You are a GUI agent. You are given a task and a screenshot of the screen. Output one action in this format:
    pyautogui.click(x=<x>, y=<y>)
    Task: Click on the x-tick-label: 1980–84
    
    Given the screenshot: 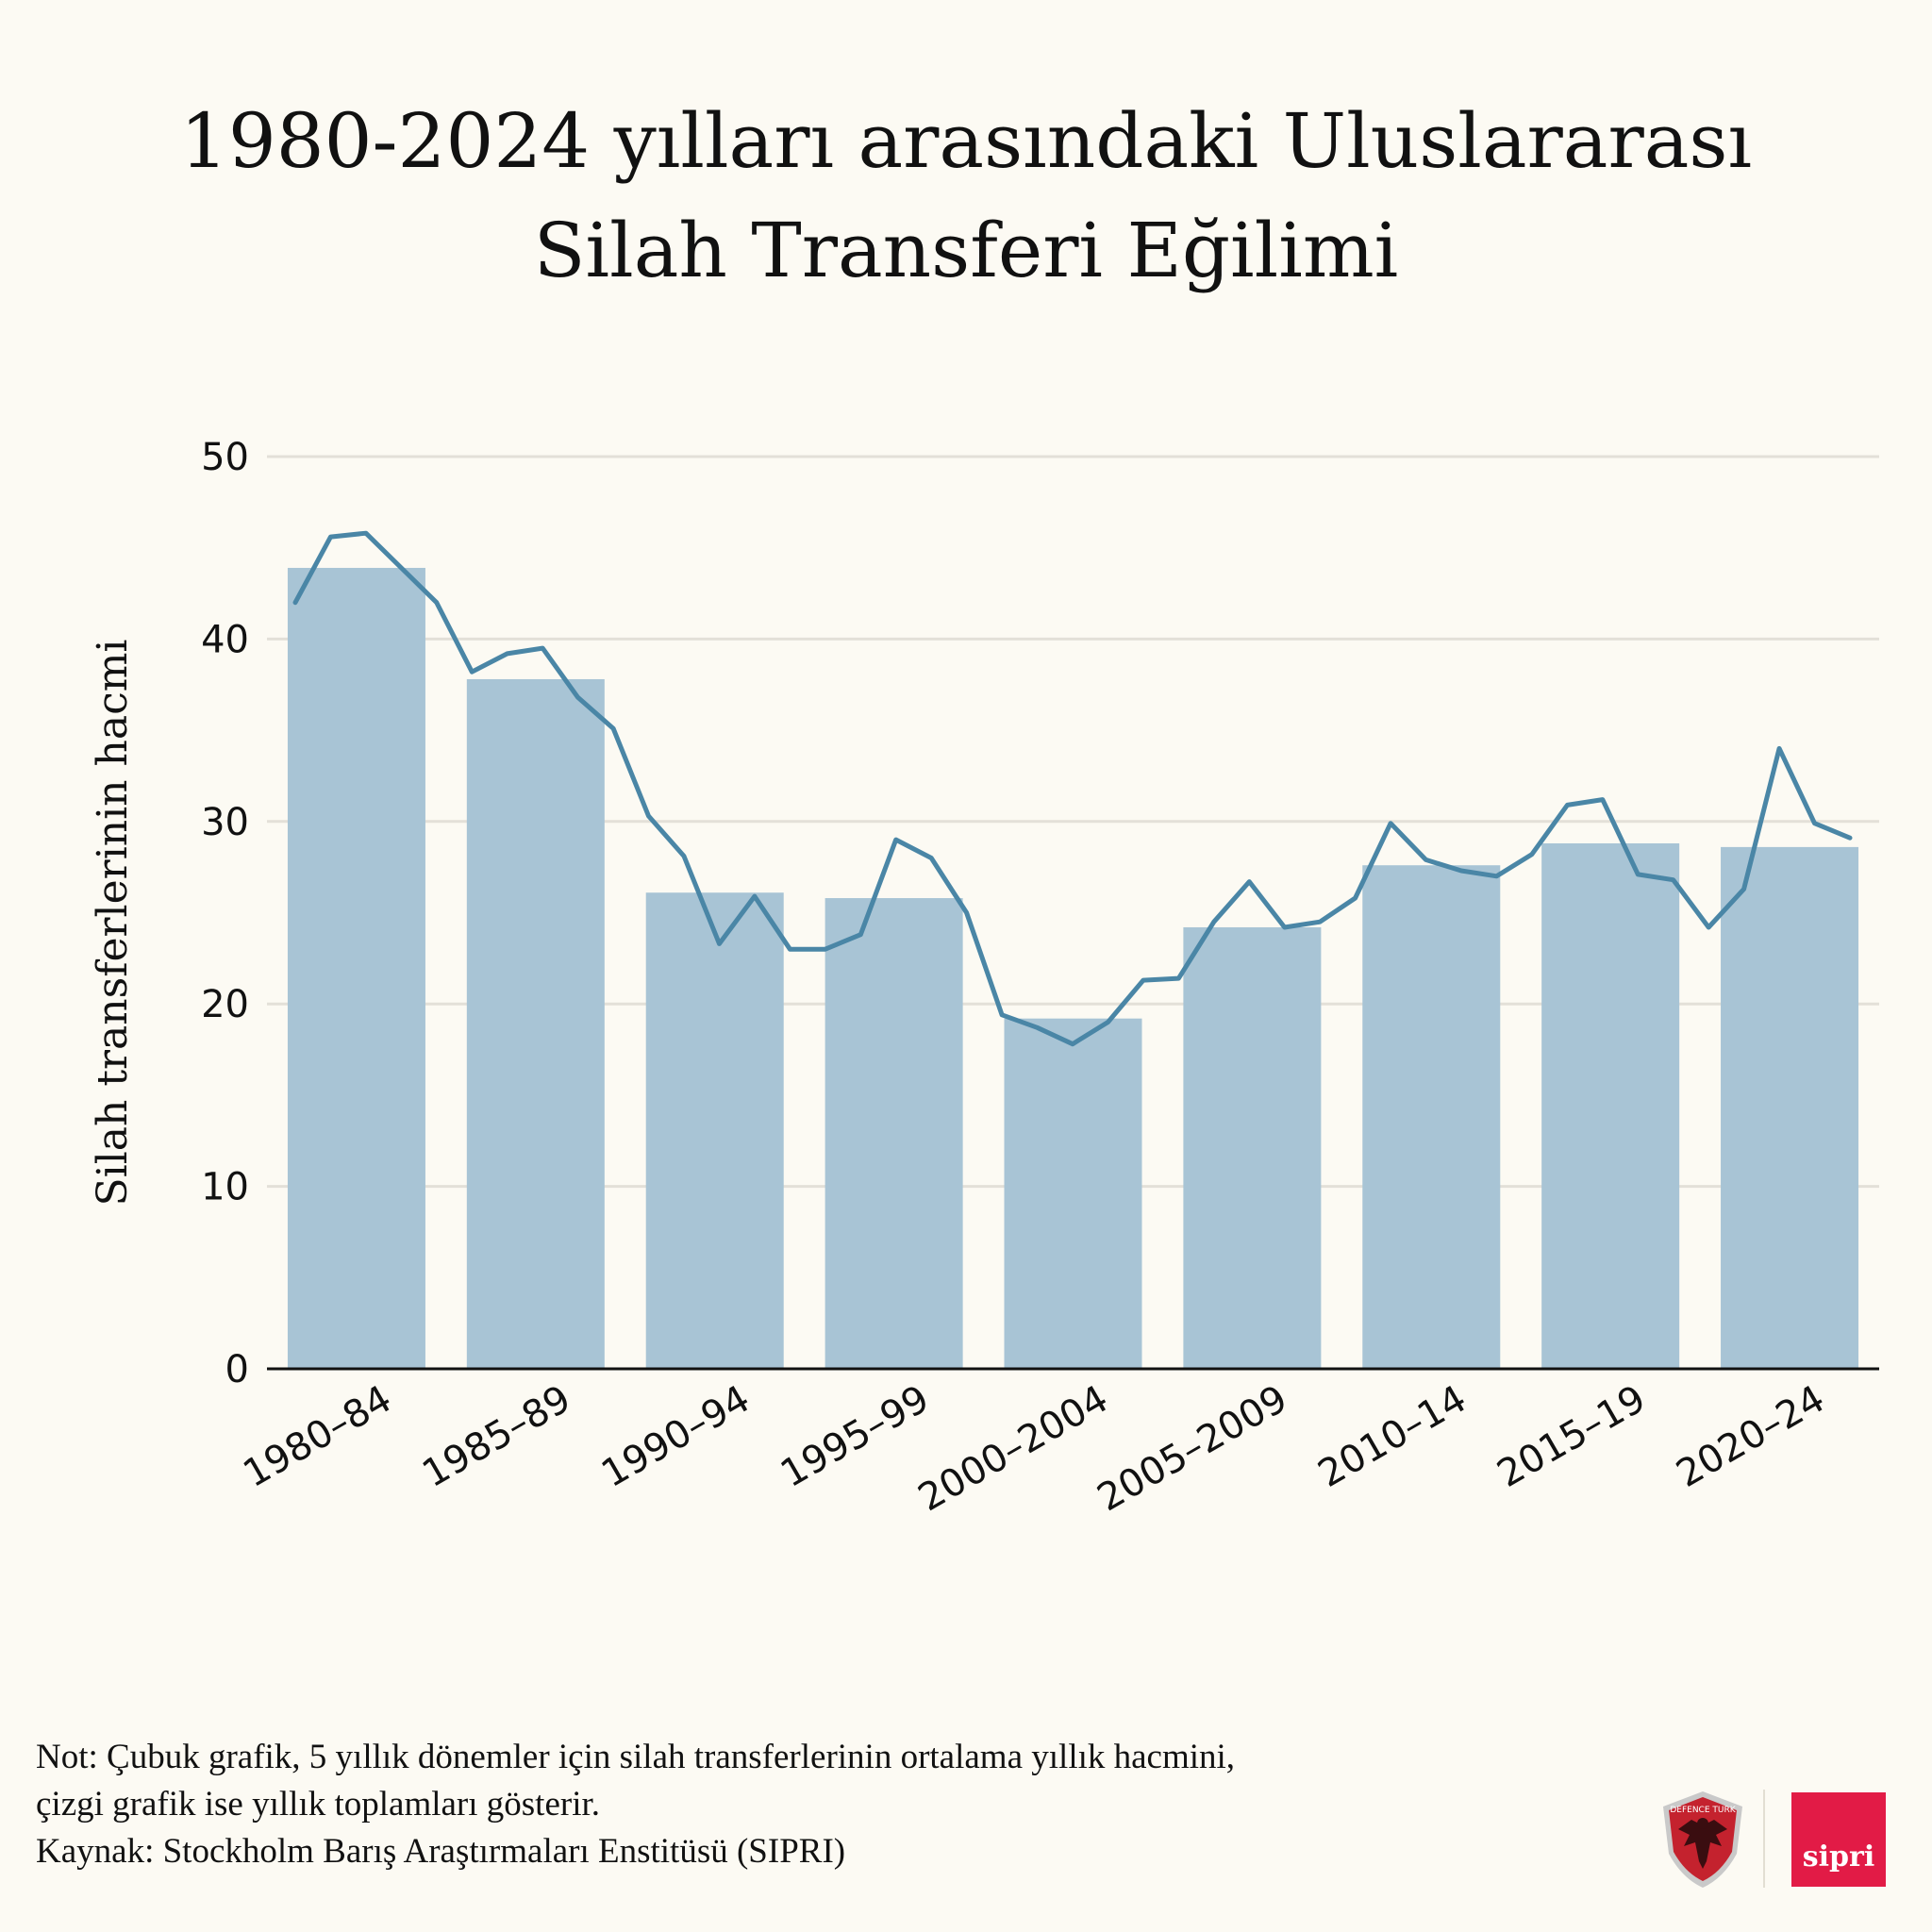 What is the action you would take?
    pyautogui.click(x=317, y=1437)
    